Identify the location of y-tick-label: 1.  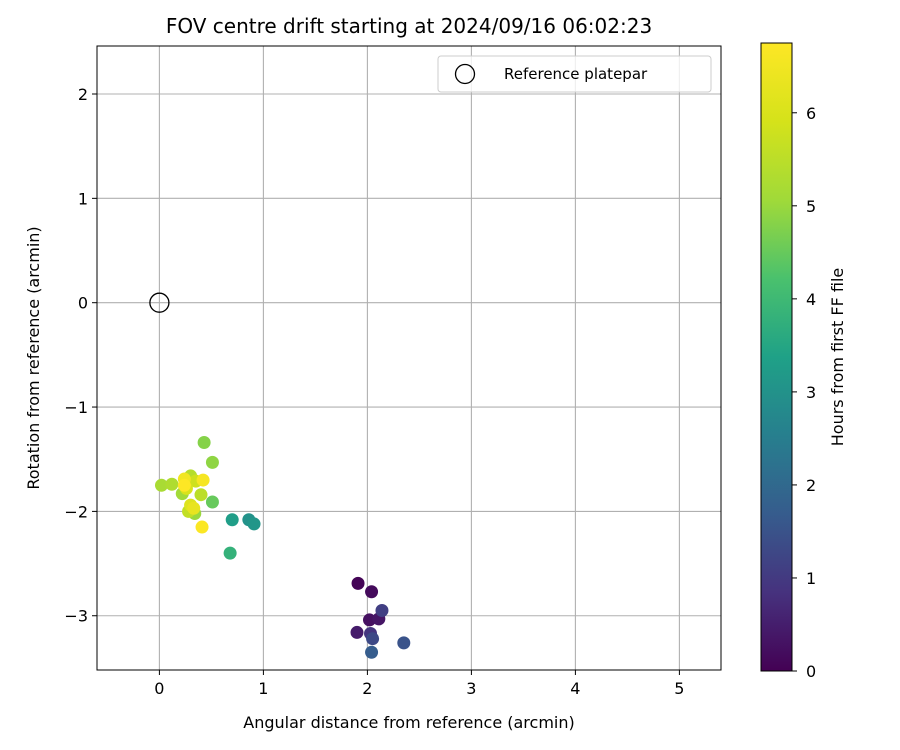
(83, 198).